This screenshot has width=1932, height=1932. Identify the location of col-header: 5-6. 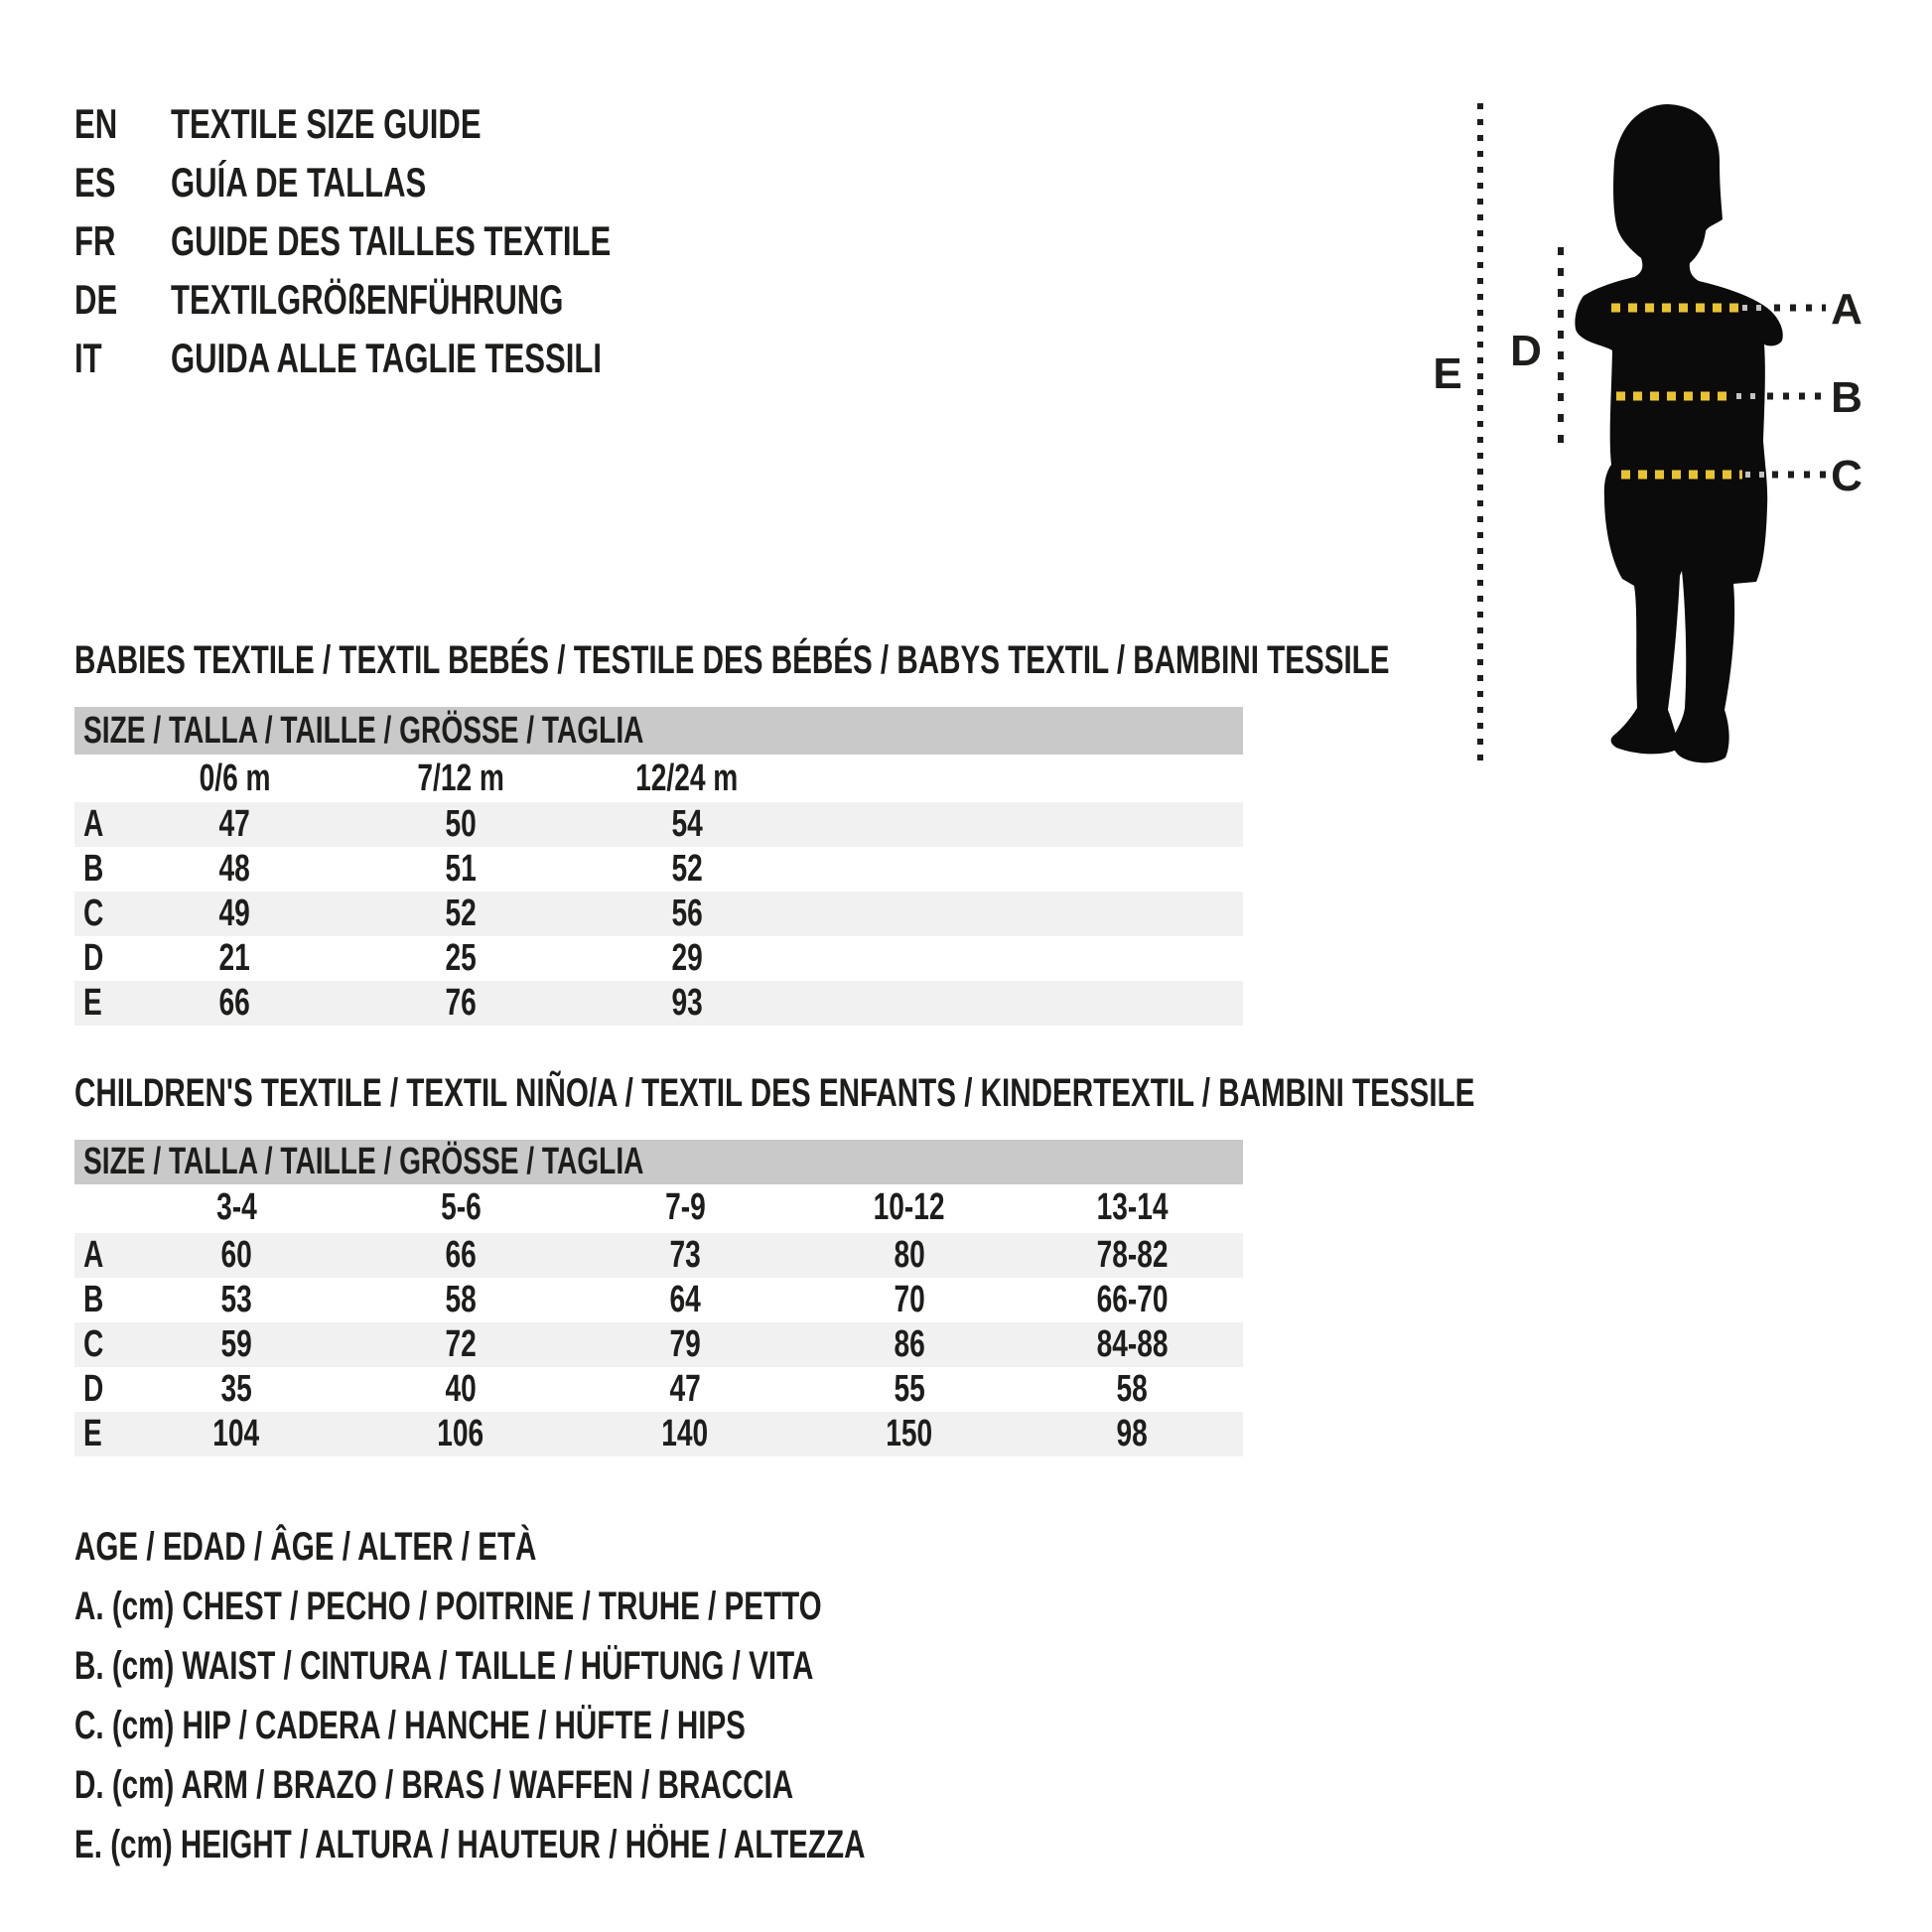
(461, 1207).